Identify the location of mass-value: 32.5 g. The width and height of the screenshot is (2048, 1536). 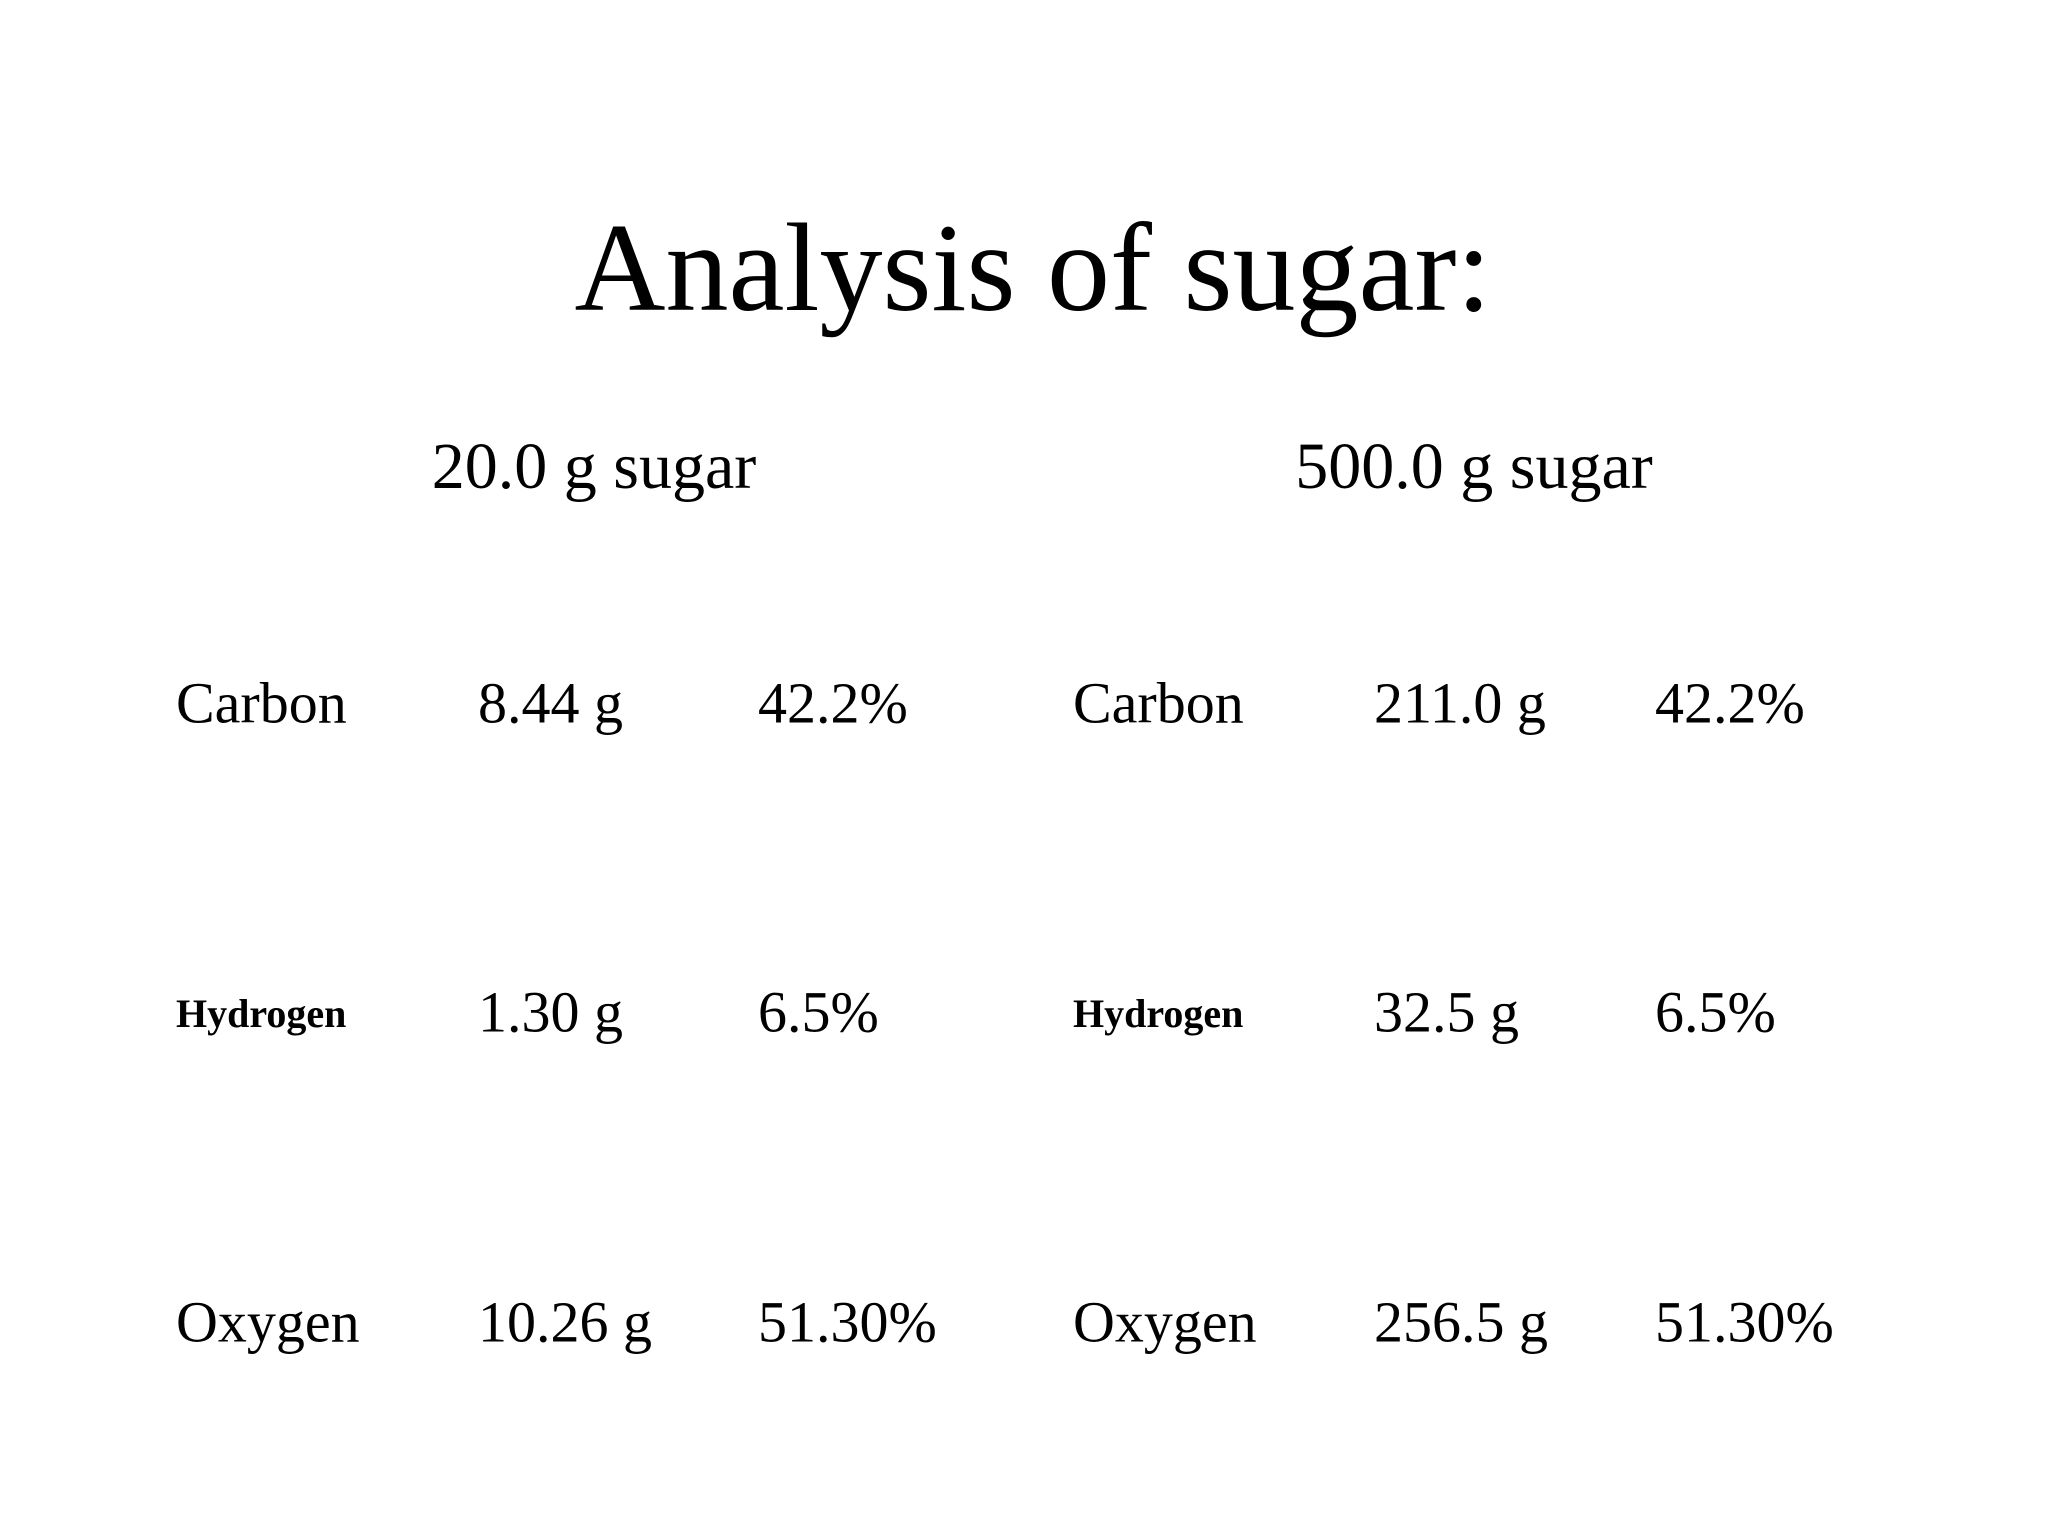
(1446, 1011).